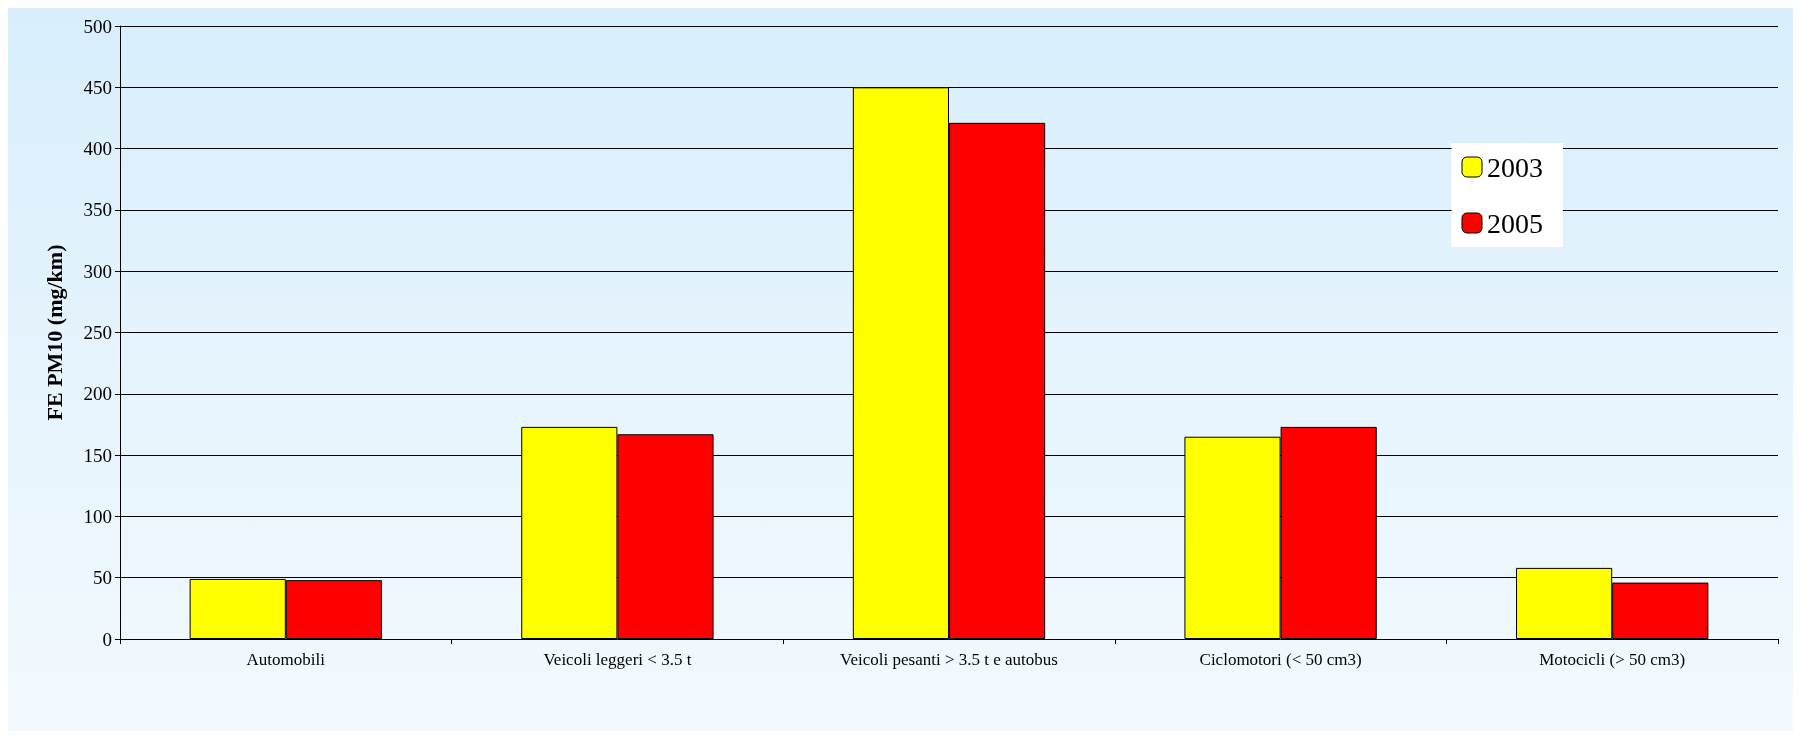 This screenshot has height=739, width=1801. Describe the element at coordinates (54, 332) in the screenshot. I see `y-axis-title: FE PM10 (mg/km)` at that location.